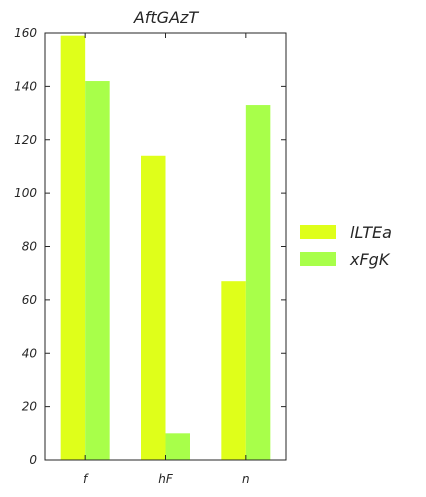 The image size is (426, 497). What do you see at coordinates (97, 270) in the screenshot?
I see `bar-xFgK-f` at bounding box center [97, 270].